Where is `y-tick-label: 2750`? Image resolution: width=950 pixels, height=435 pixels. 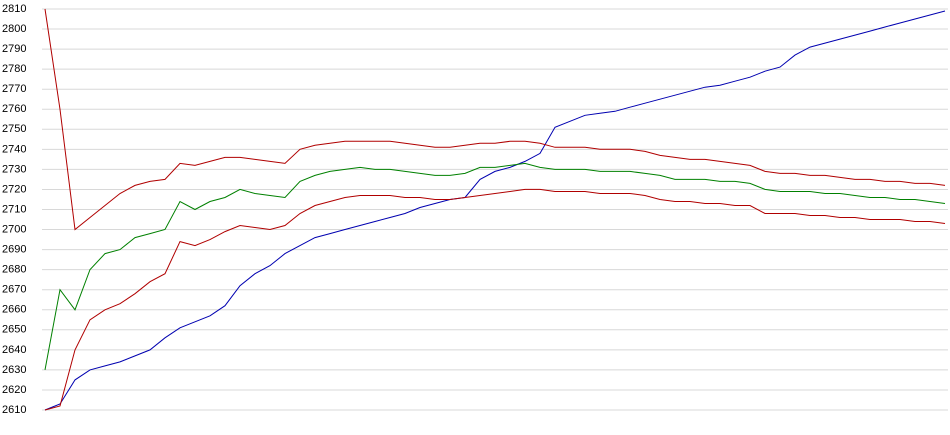
y-tick-label: 2750 is located at coordinates (14, 129).